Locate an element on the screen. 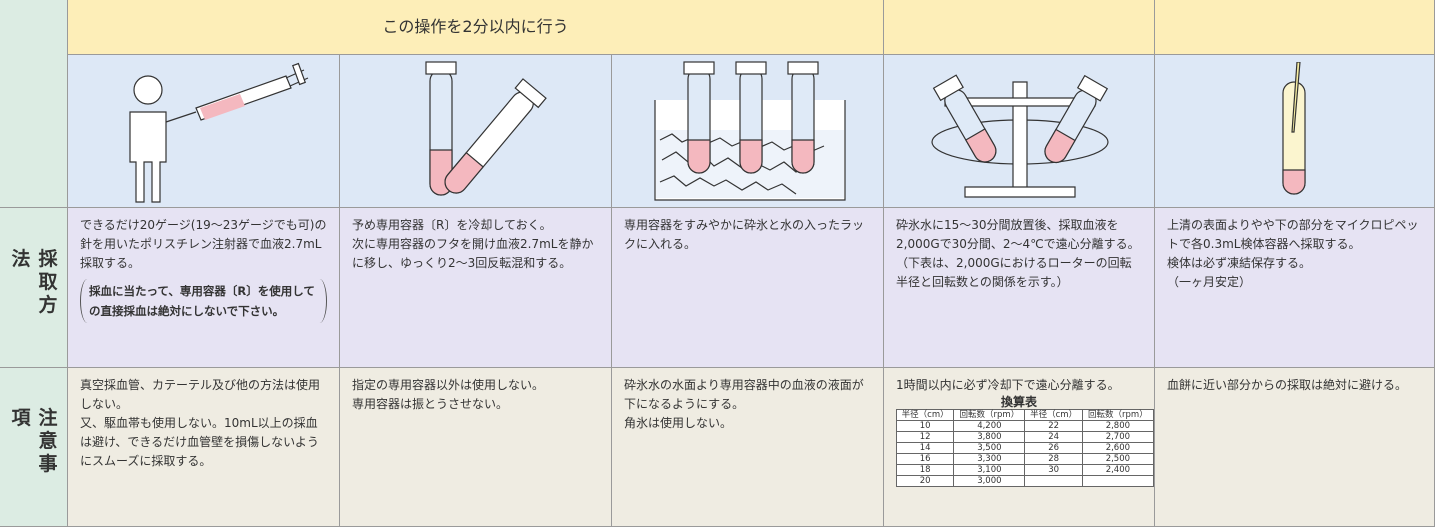  notes-text: 指定の専用容器以外は使用しない。 専用容器は振とうさせない。 is located at coordinates (475, 395).